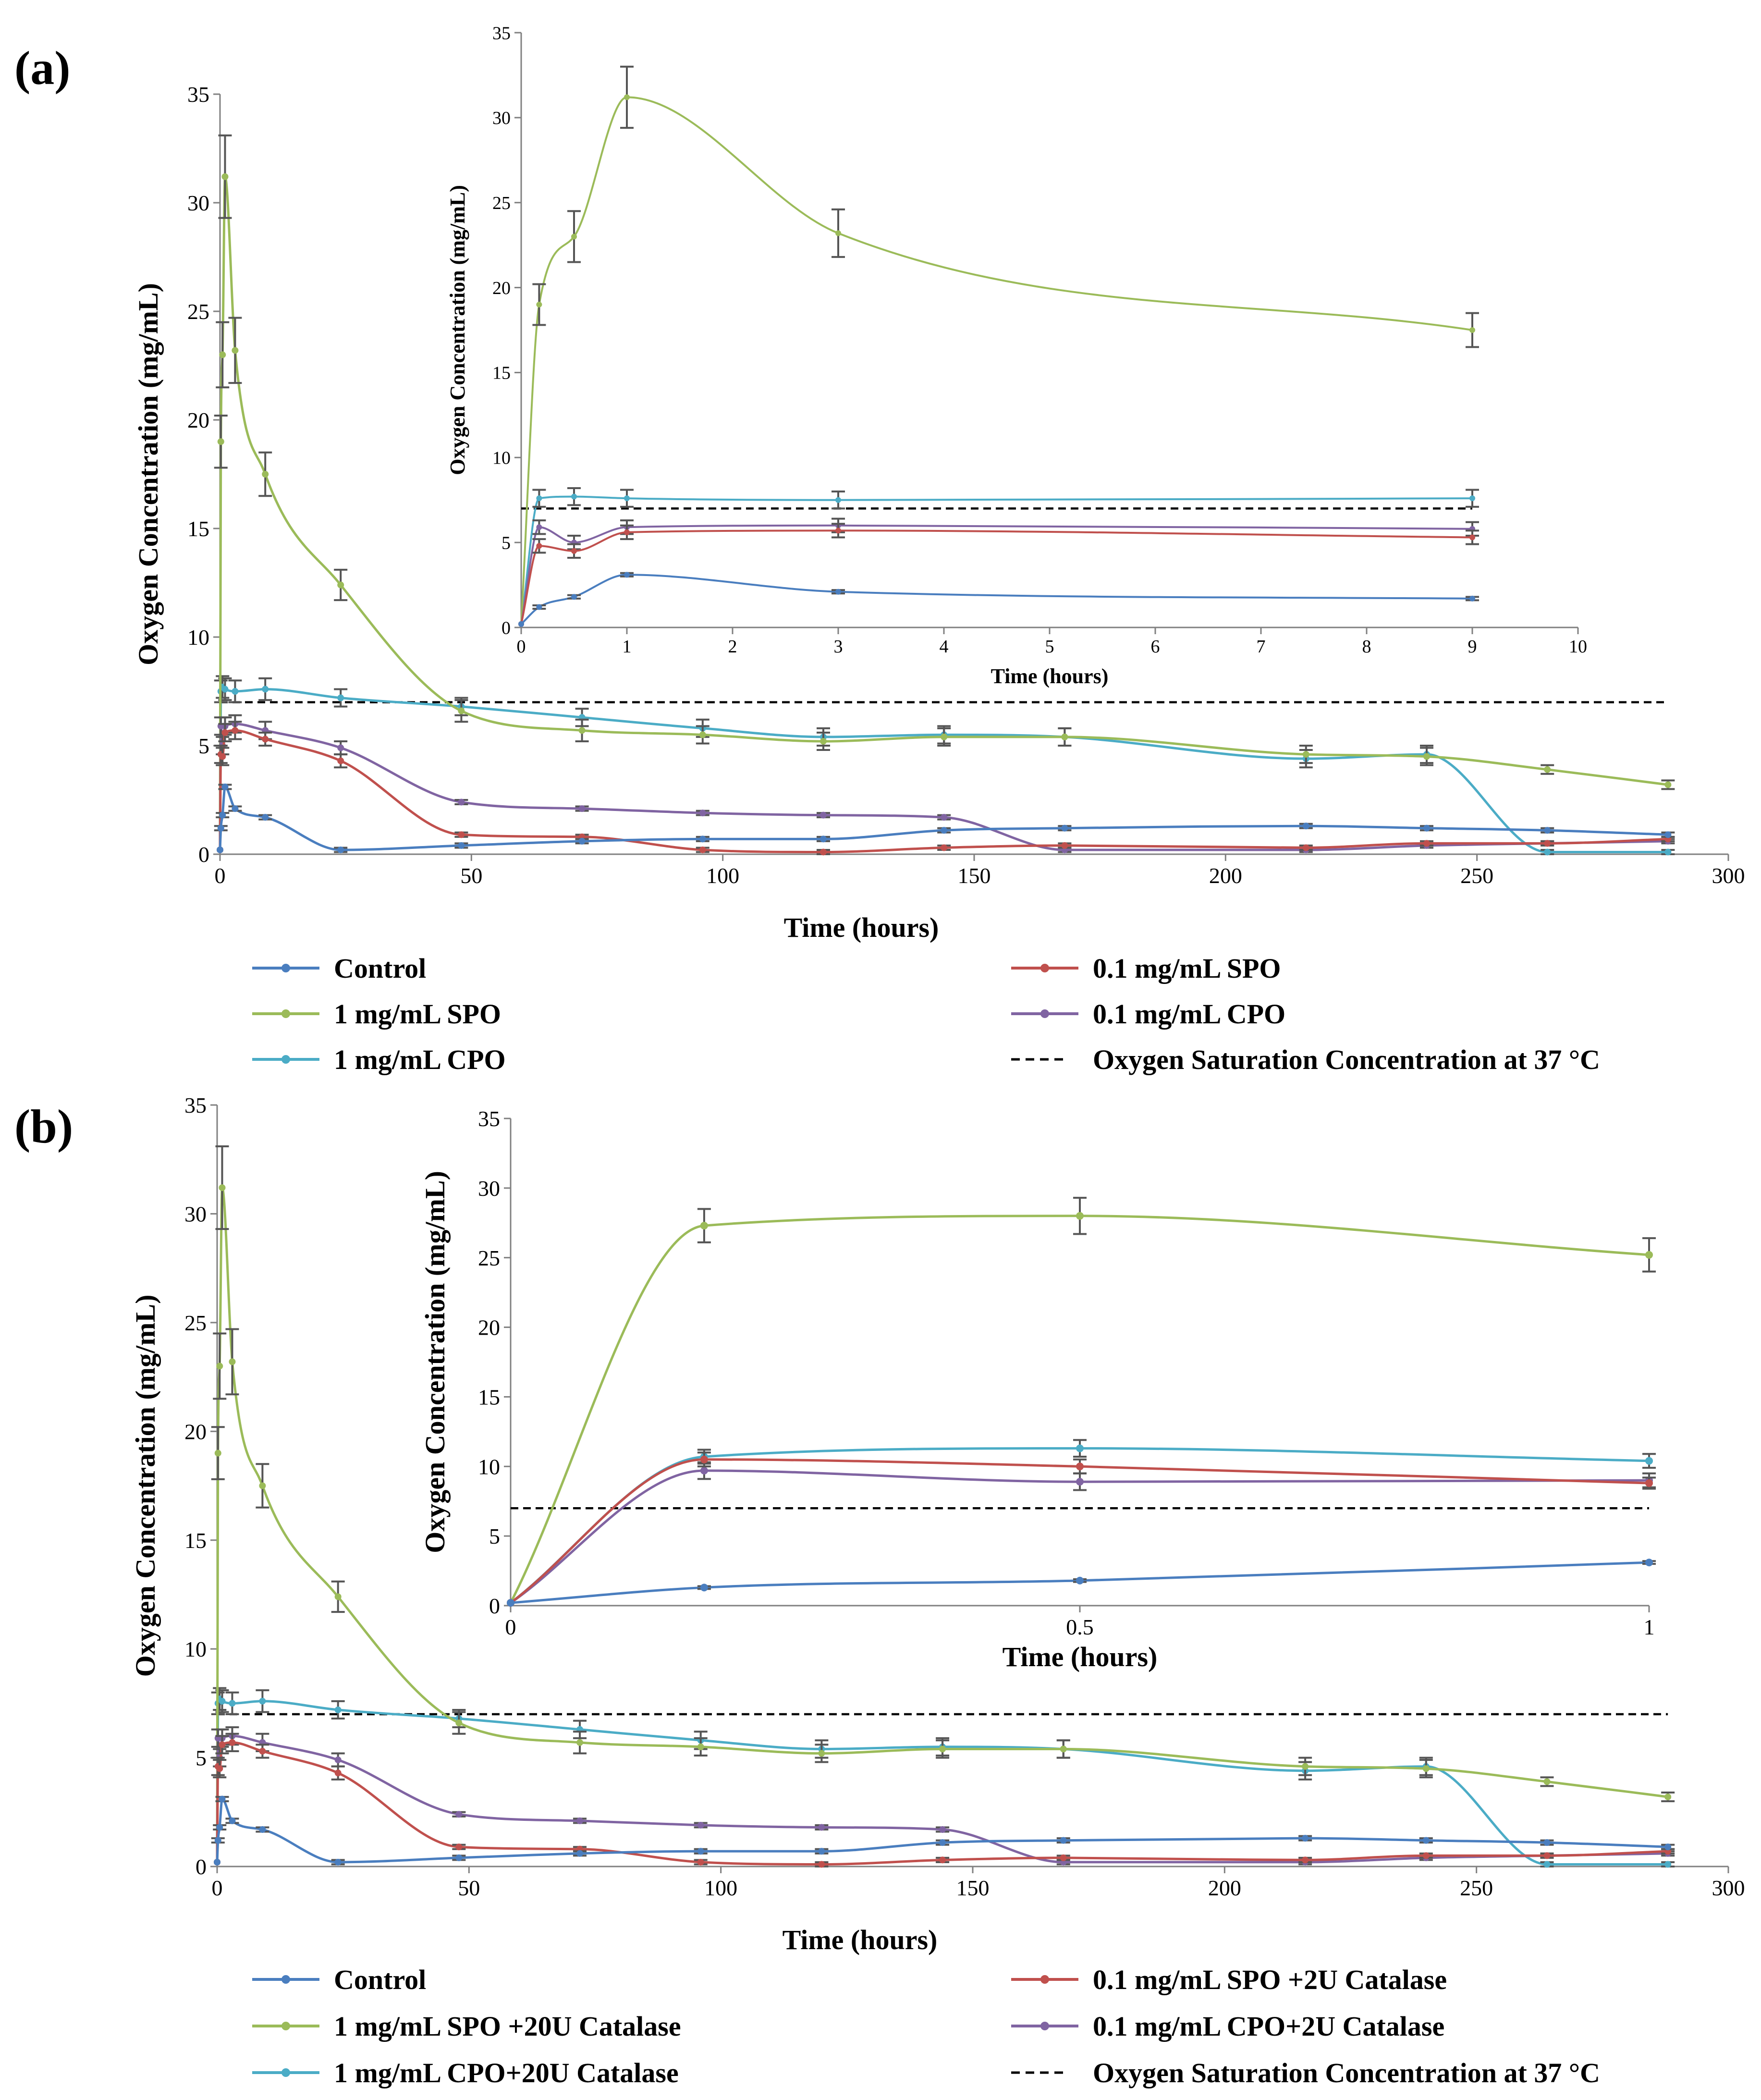  Describe the element at coordinates (1270, 1979) in the screenshot. I see `panel-b-legend-label: 0.1 mg/mL SPO +2U Catalase` at that location.